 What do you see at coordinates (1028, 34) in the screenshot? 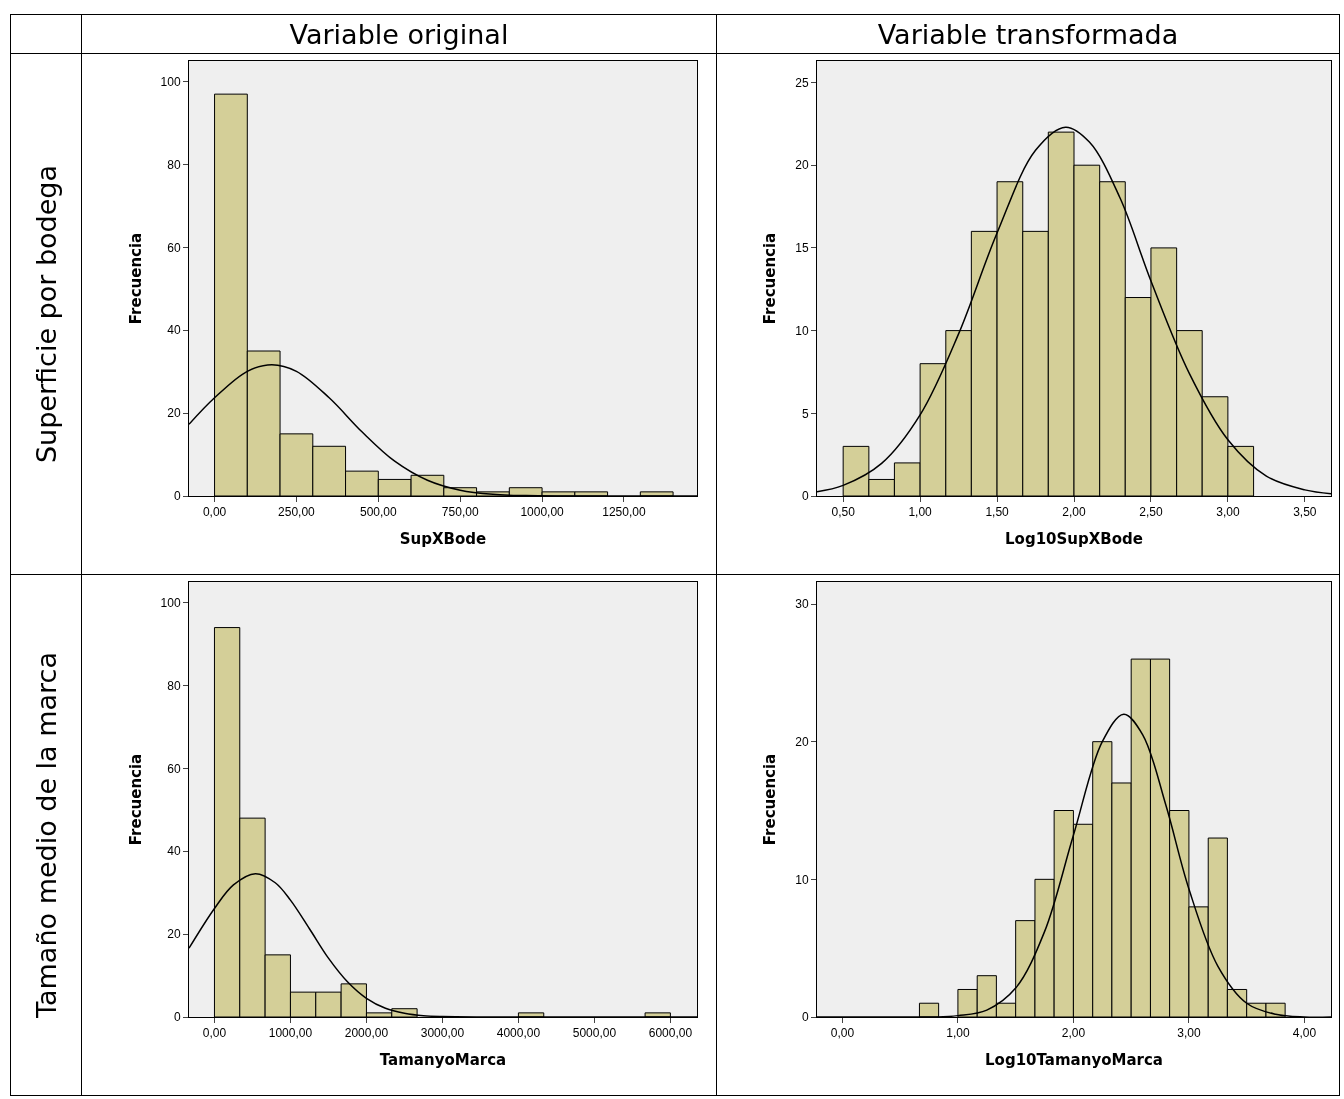
I see `chart-title: Variable transformada` at bounding box center [1028, 34].